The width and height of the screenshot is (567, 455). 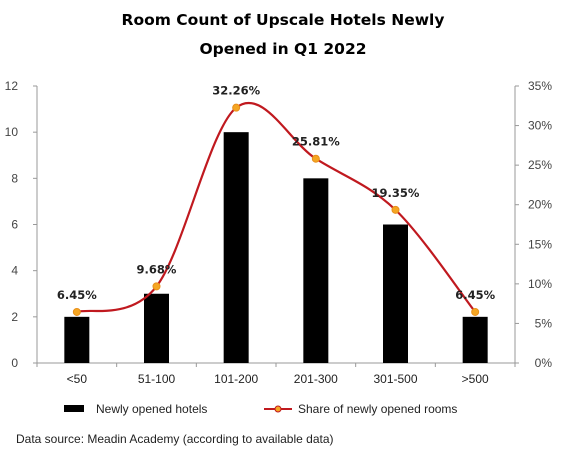 I want to click on left-tick-label: 4, so click(x=14, y=271).